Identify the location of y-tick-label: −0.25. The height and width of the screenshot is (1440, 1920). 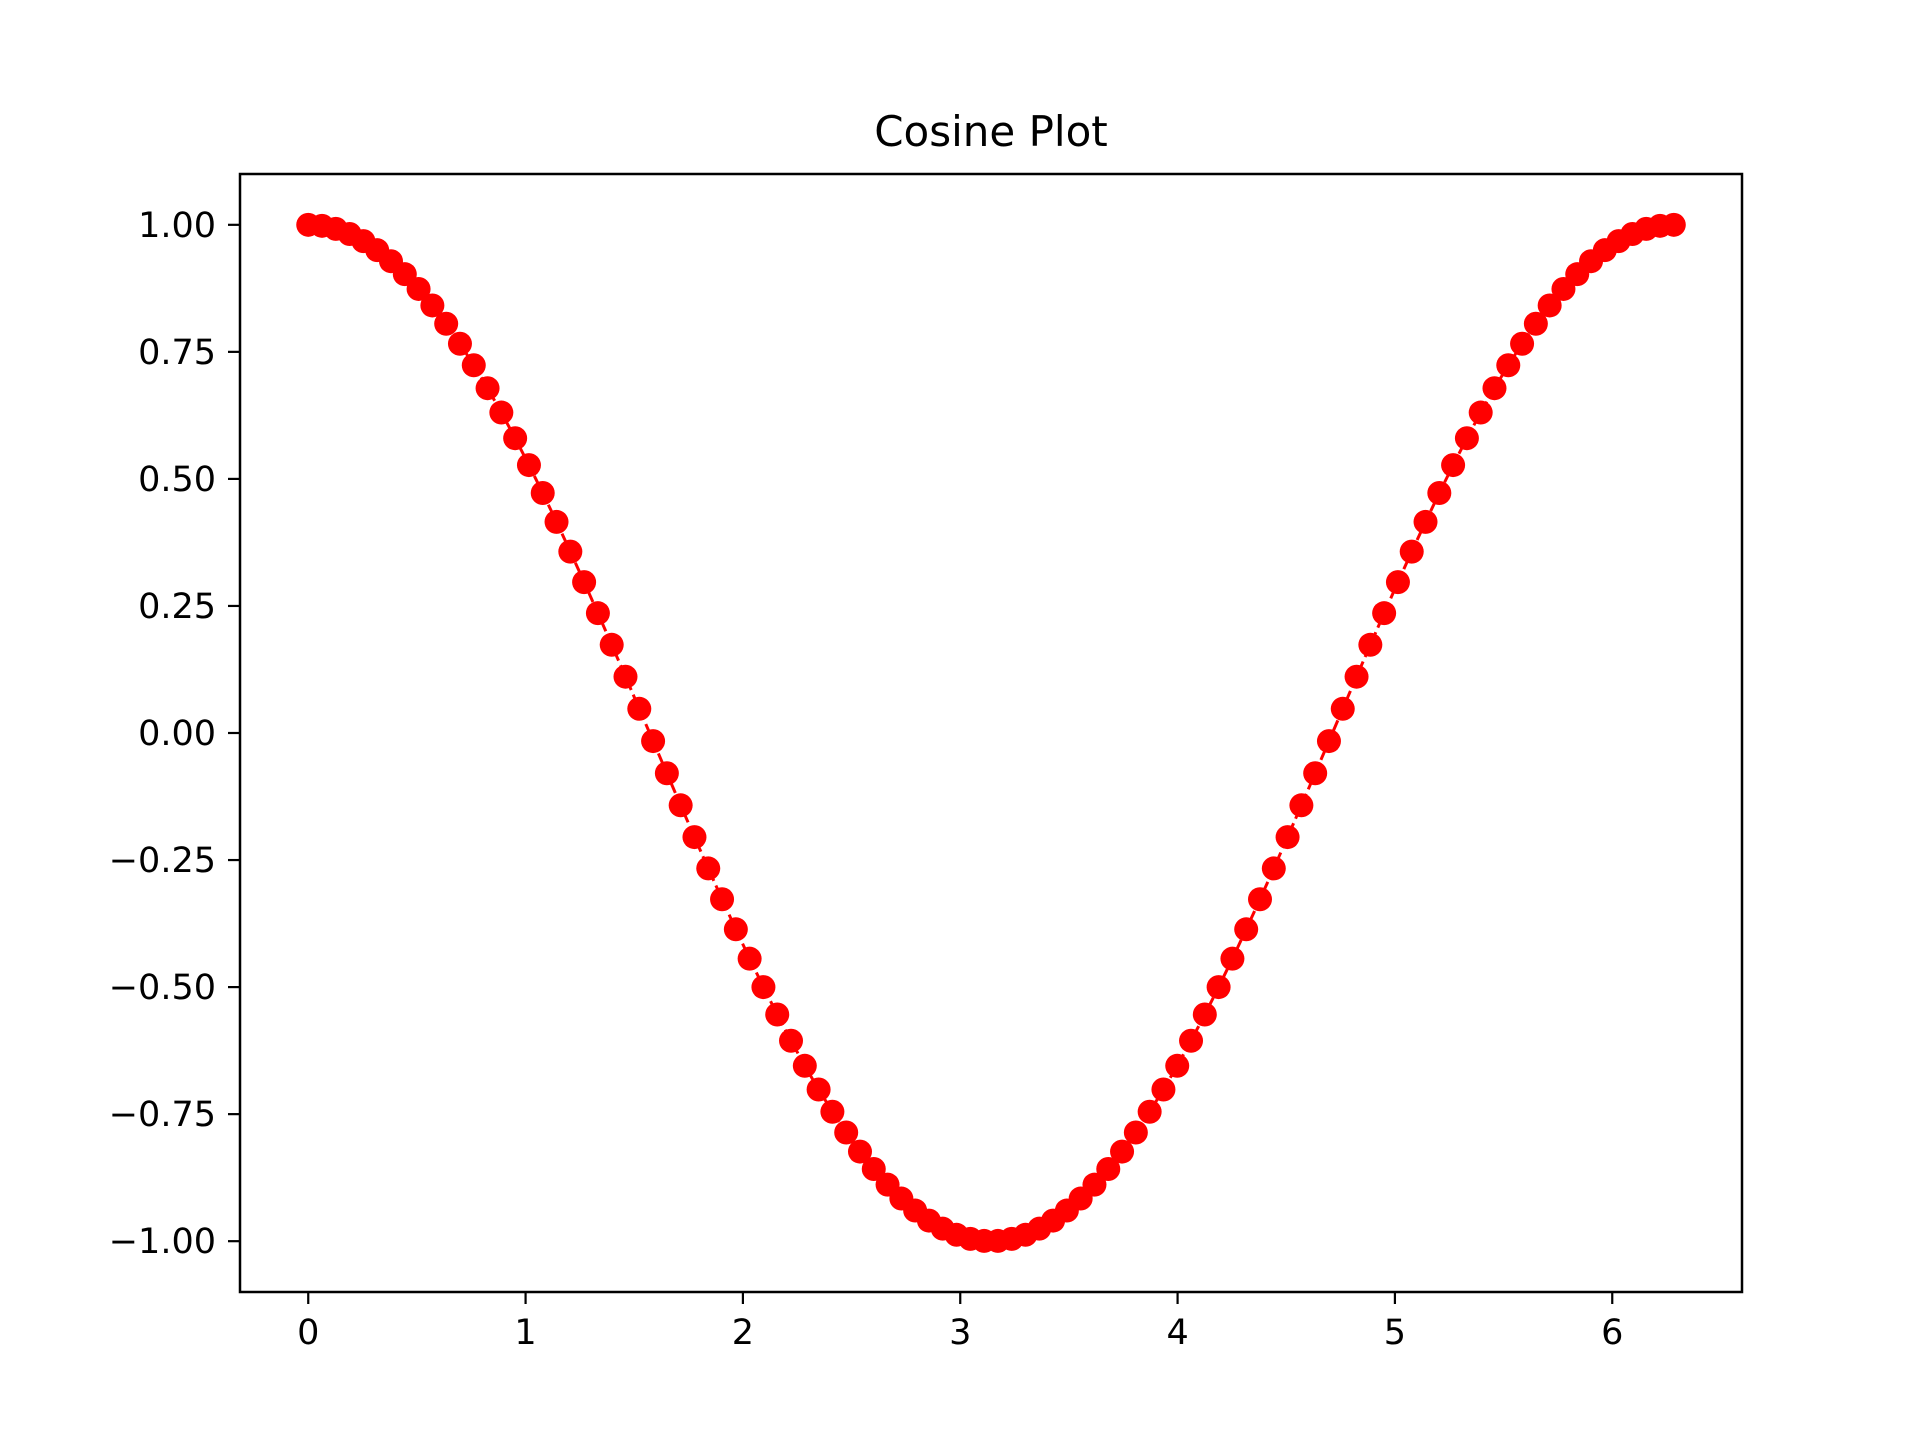
(162, 861).